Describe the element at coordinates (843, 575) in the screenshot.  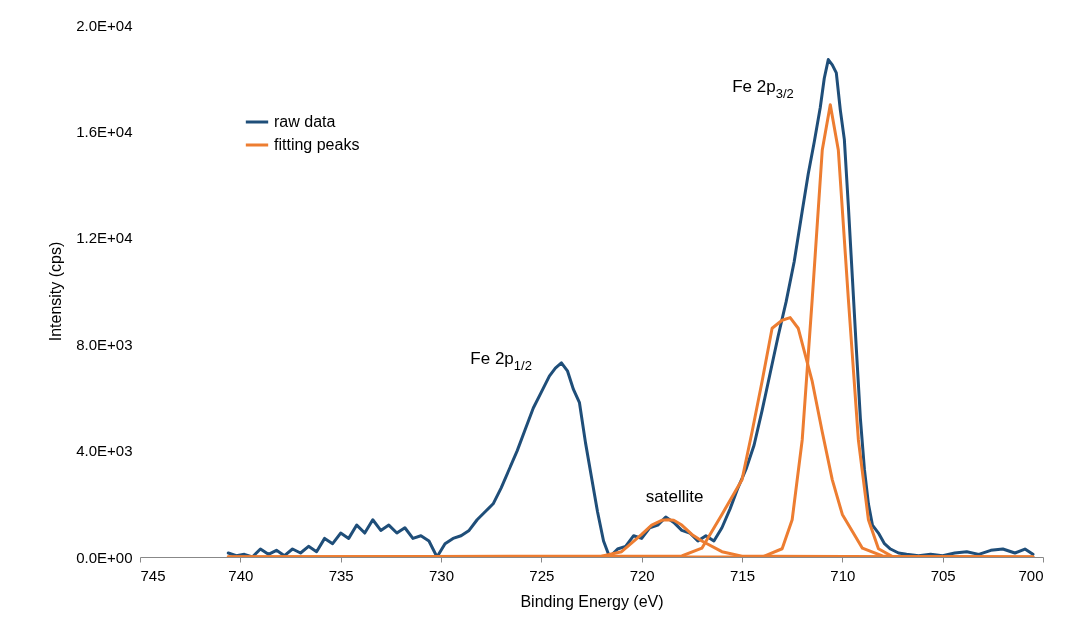
I see `x-tick-label: 710` at that location.